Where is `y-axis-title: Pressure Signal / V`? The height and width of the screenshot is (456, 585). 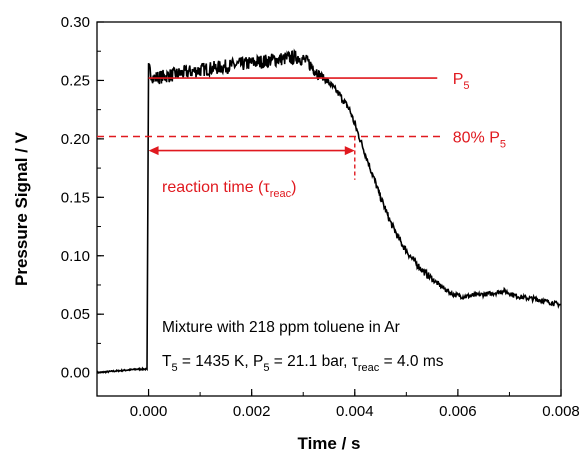
y-axis-title: Pressure Signal / V is located at coordinates (21, 208).